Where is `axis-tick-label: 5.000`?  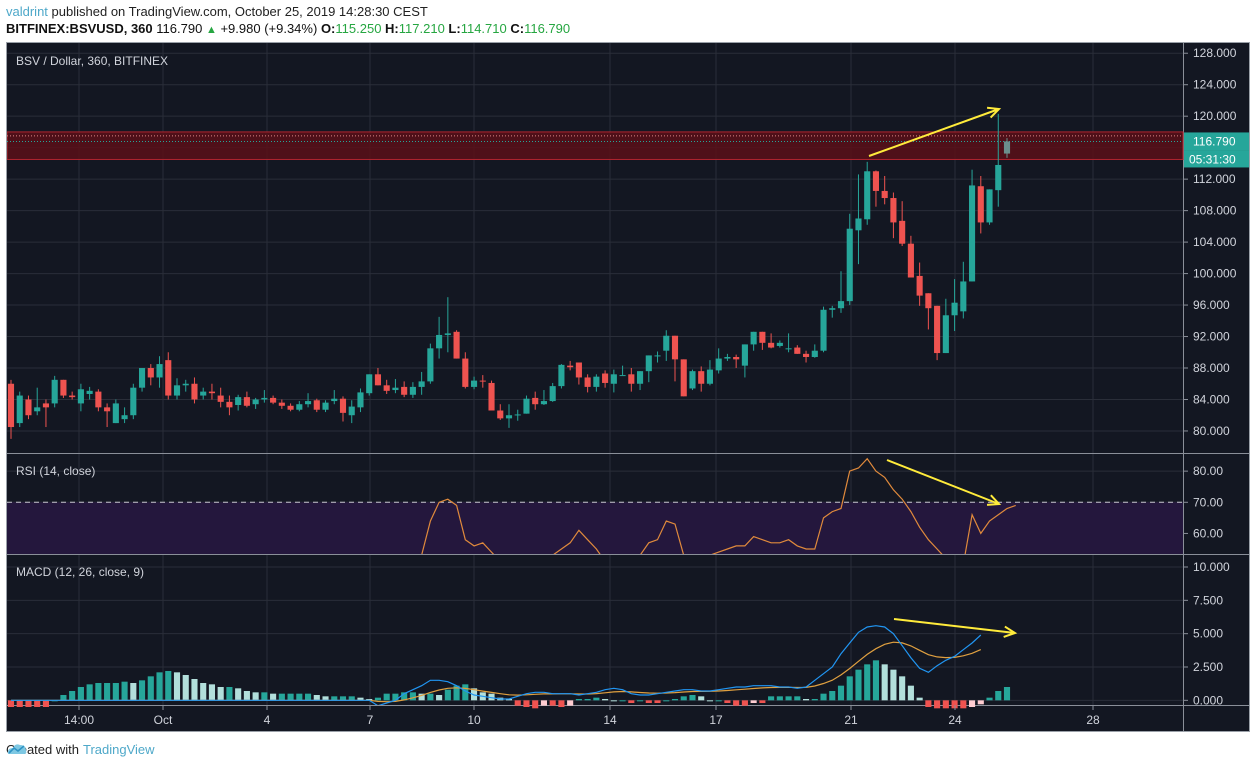 axis-tick-label: 5.000 is located at coordinates (1208, 634).